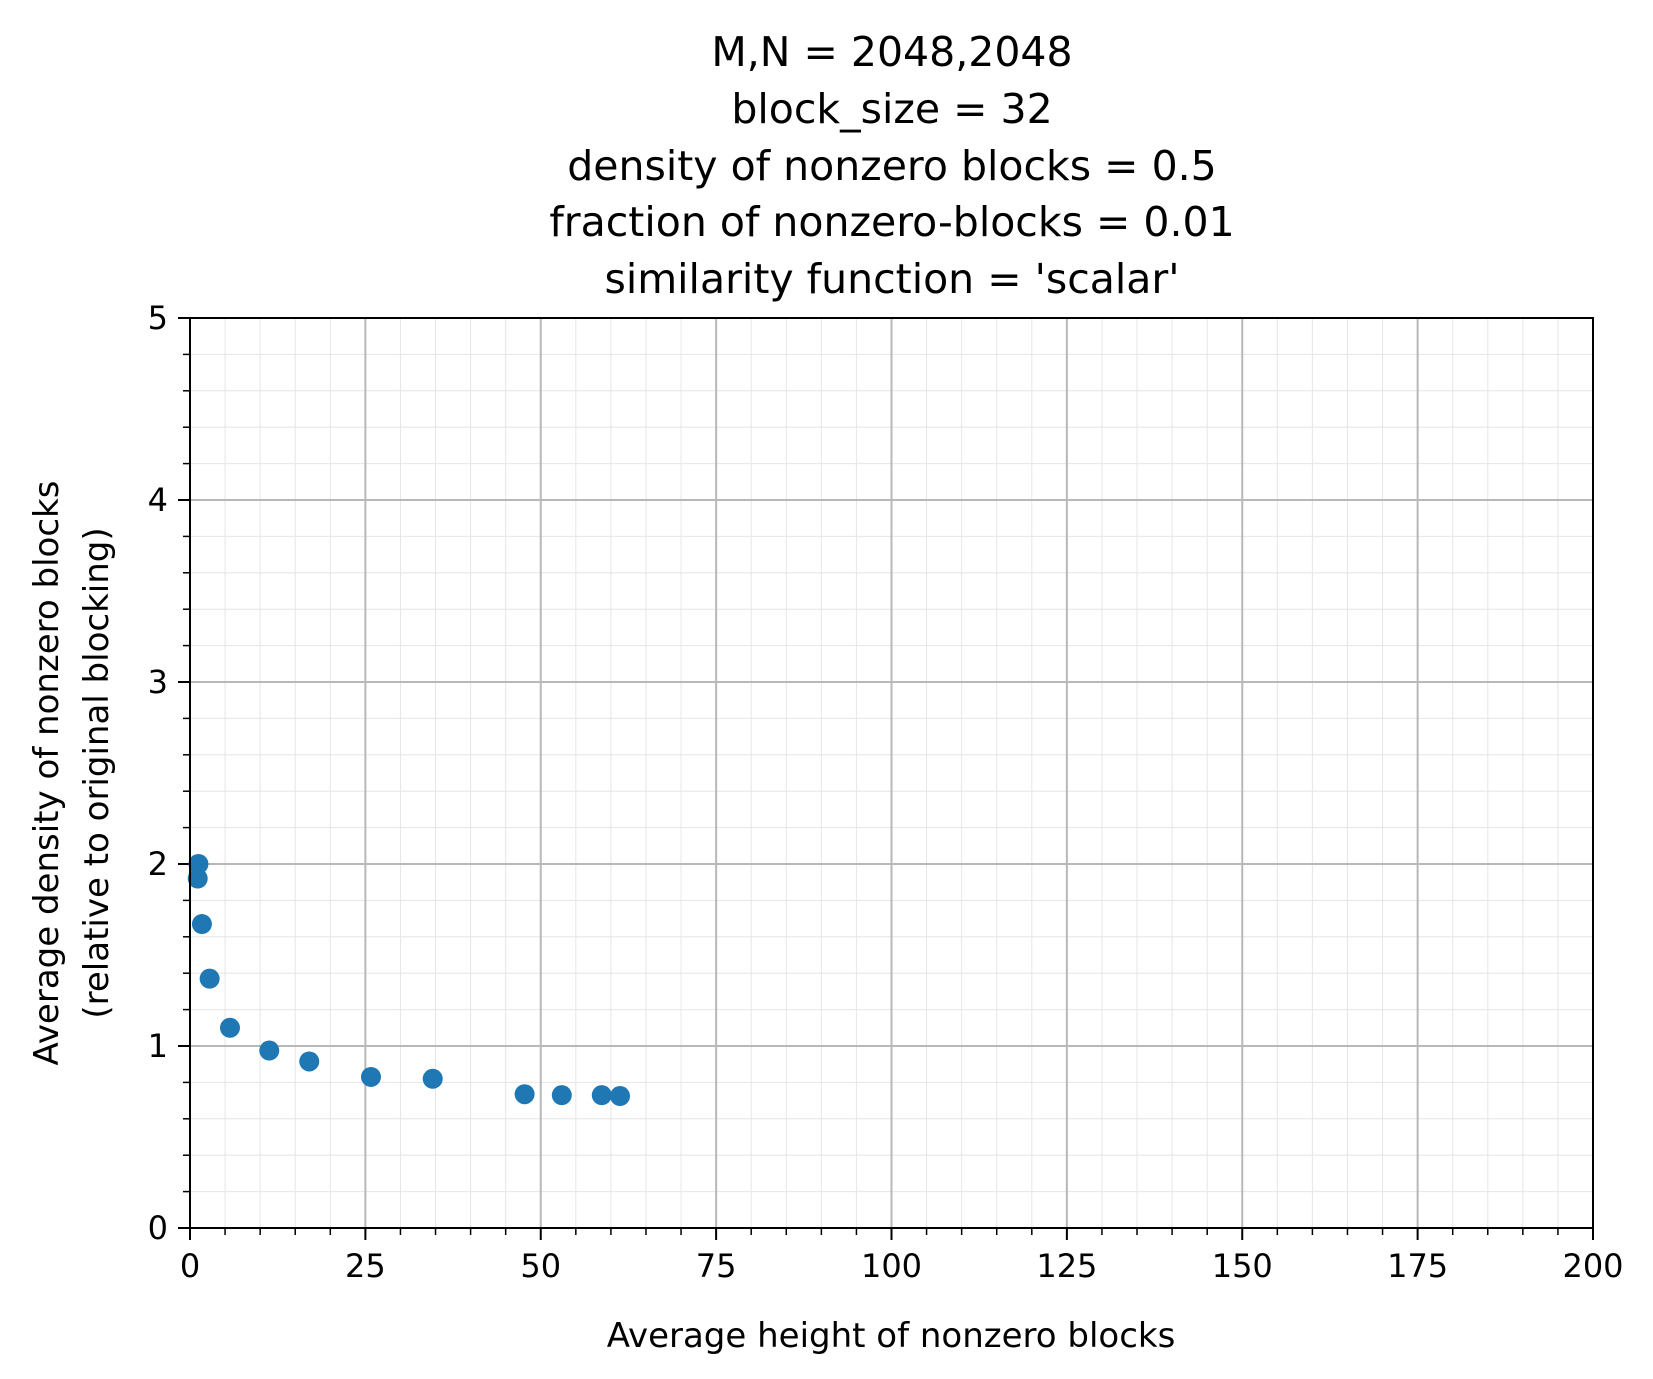 This screenshot has height=1379, width=1653. I want to click on y-axis-label-line: (relative to original blocking), so click(97, 772).